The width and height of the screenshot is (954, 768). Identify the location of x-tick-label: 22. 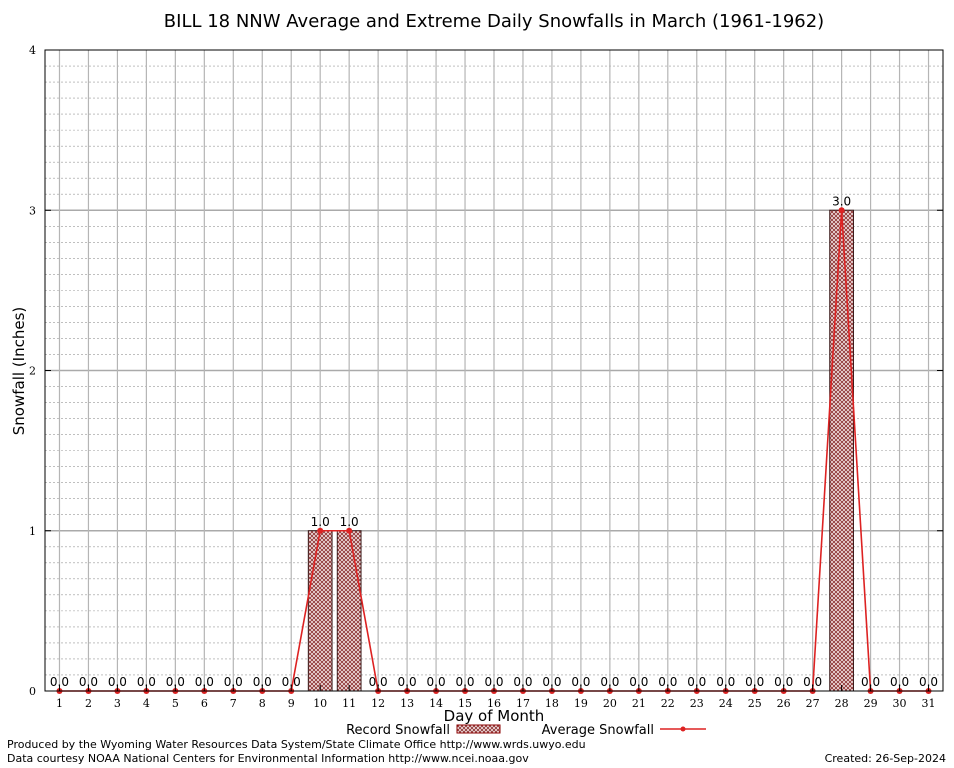
(668, 703).